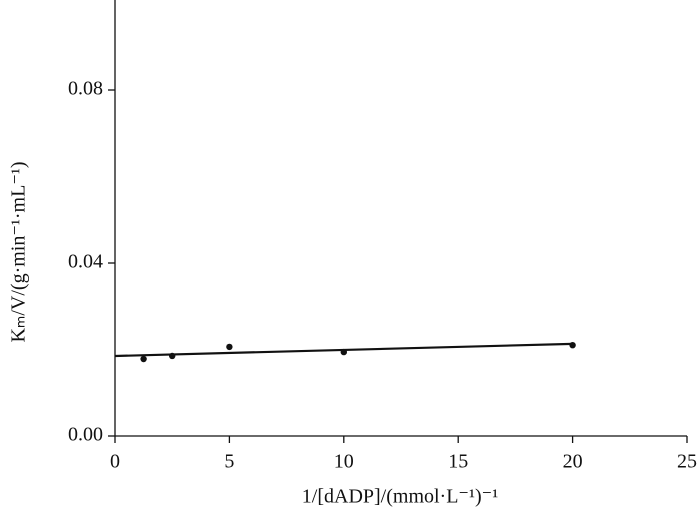 Image resolution: width=700 pixels, height=516 pixels. What do you see at coordinates (85, 89) in the screenshot?
I see `y-tick-label: 0.08` at bounding box center [85, 89].